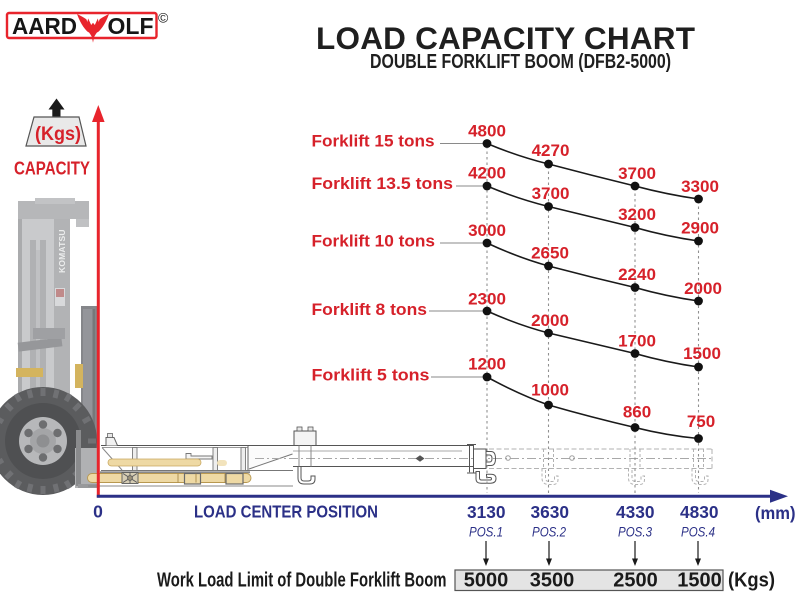 This screenshot has width=800, height=600. I want to click on svg-text: 4200, so click(487, 173).